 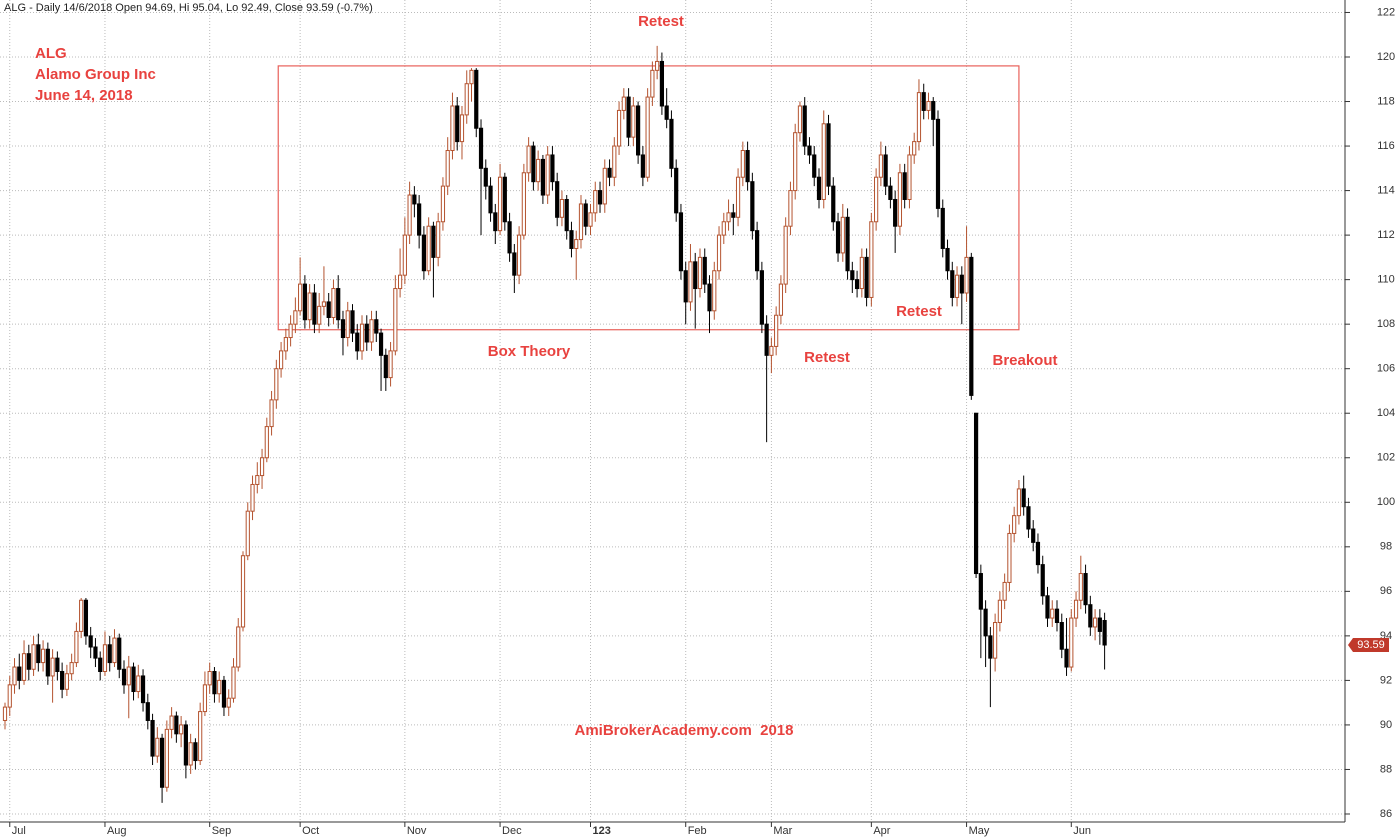 I want to click on x-tick-label: 123, so click(x=602, y=831).